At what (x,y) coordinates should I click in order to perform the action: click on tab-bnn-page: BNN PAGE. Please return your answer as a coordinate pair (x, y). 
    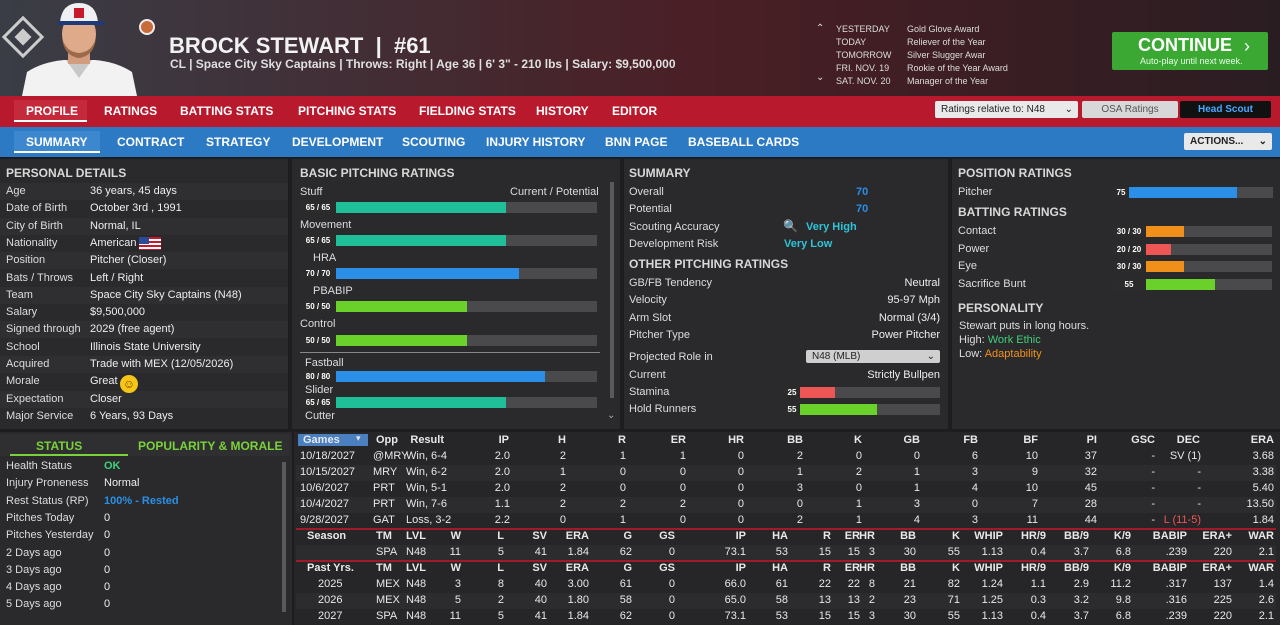
    Looking at the image, I should click on (636, 142).